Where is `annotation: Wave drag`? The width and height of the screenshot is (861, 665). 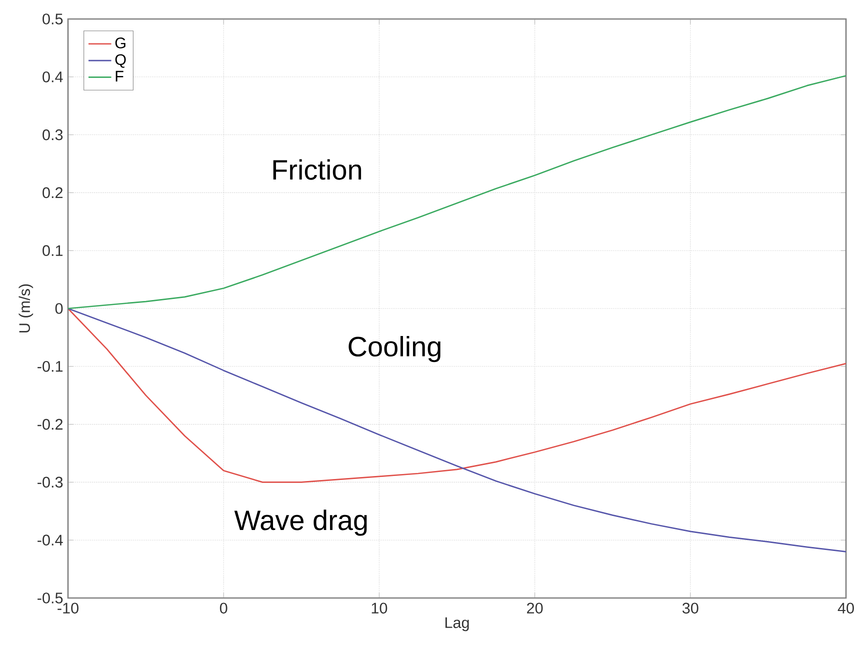
annotation: Wave drag is located at coordinates (300, 523).